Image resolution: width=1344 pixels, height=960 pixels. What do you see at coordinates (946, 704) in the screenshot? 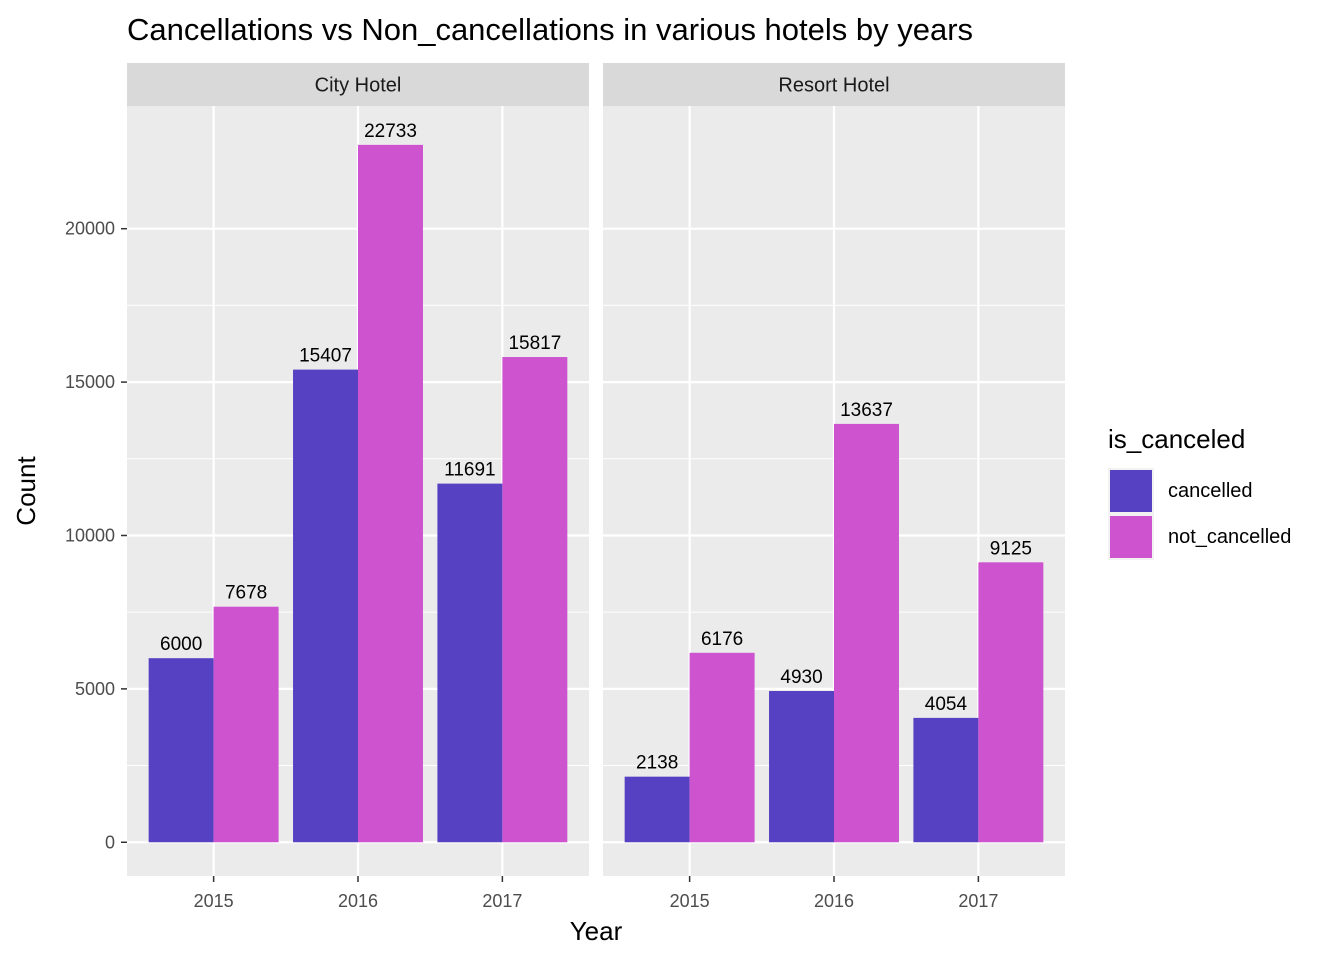
I see `bar-value-label: 4054` at bounding box center [946, 704].